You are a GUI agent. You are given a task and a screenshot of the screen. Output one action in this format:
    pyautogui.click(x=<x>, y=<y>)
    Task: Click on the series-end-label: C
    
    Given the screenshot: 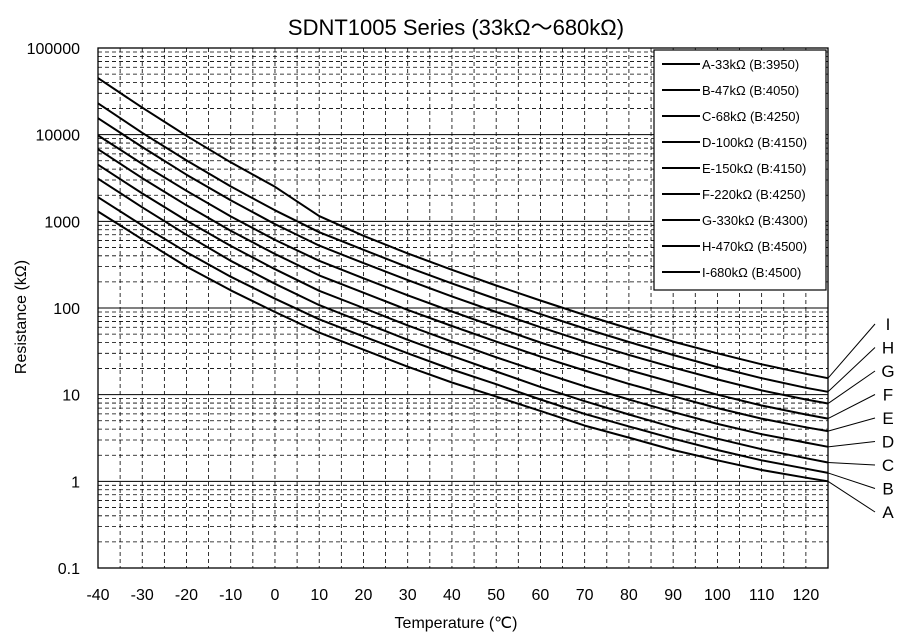 What is the action you would take?
    pyautogui.click(x=888, y=465)
    